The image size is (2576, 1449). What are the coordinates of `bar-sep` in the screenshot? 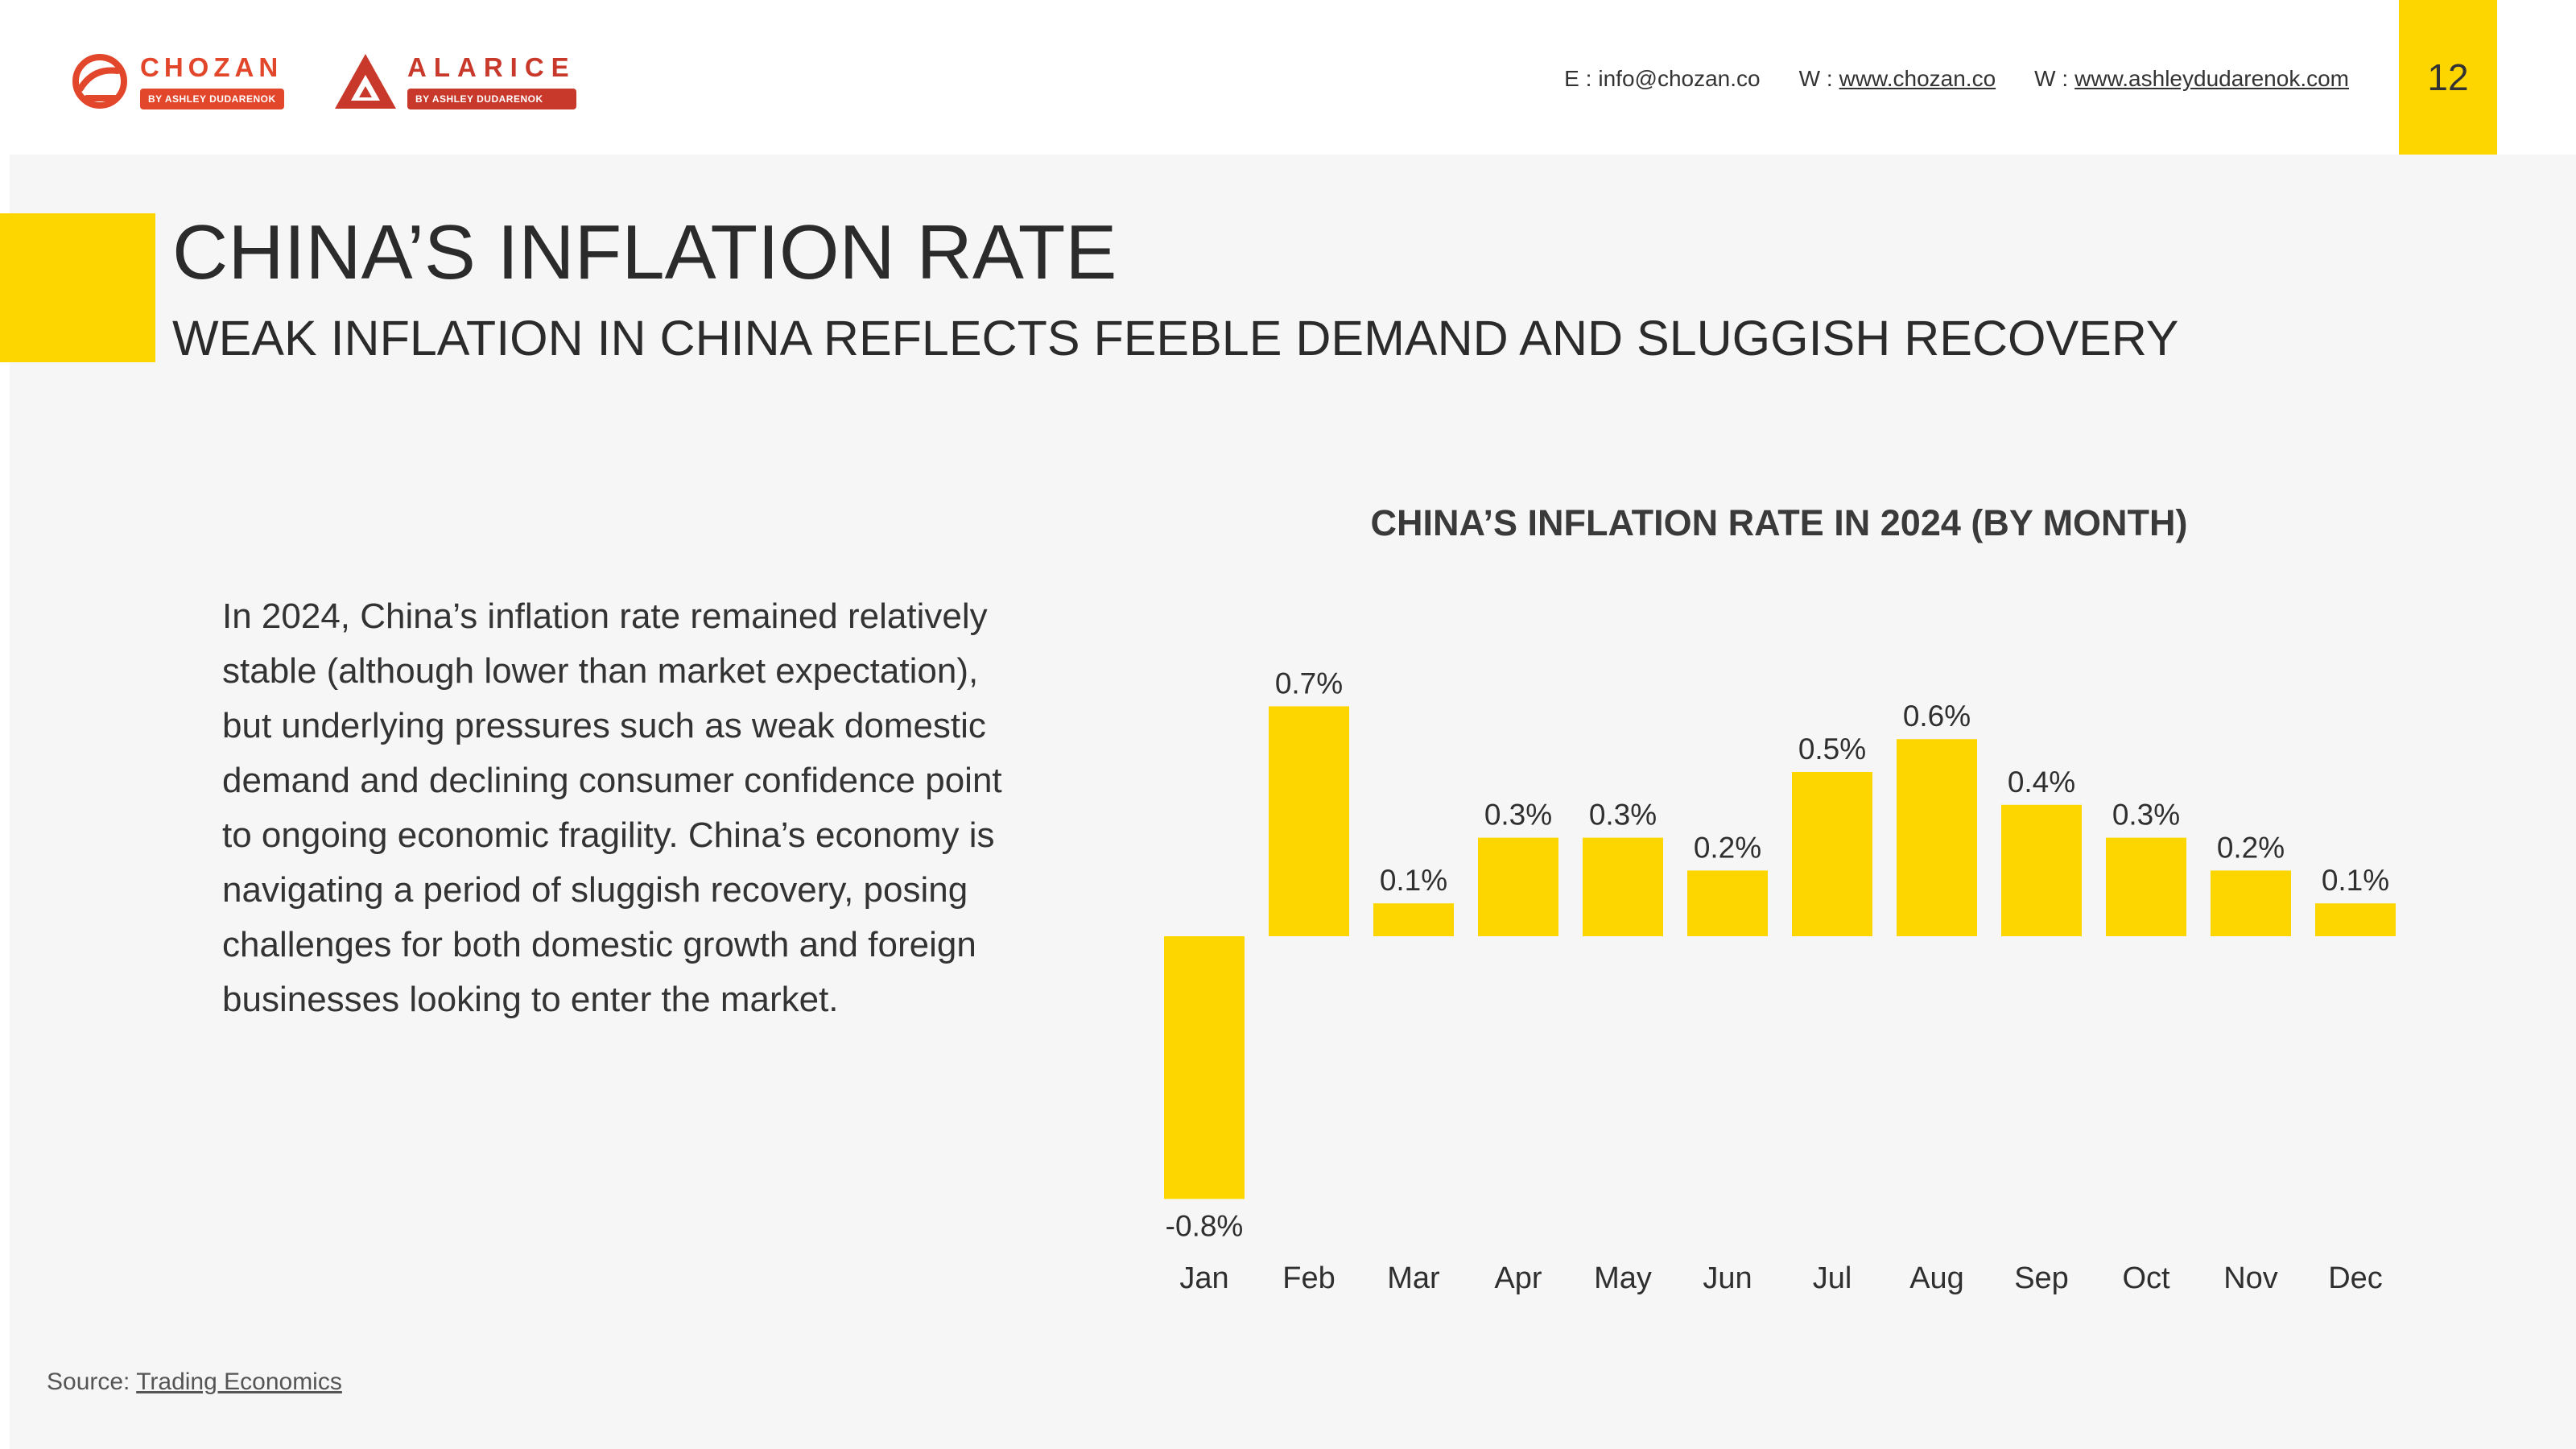 It's located at (2041, 870).